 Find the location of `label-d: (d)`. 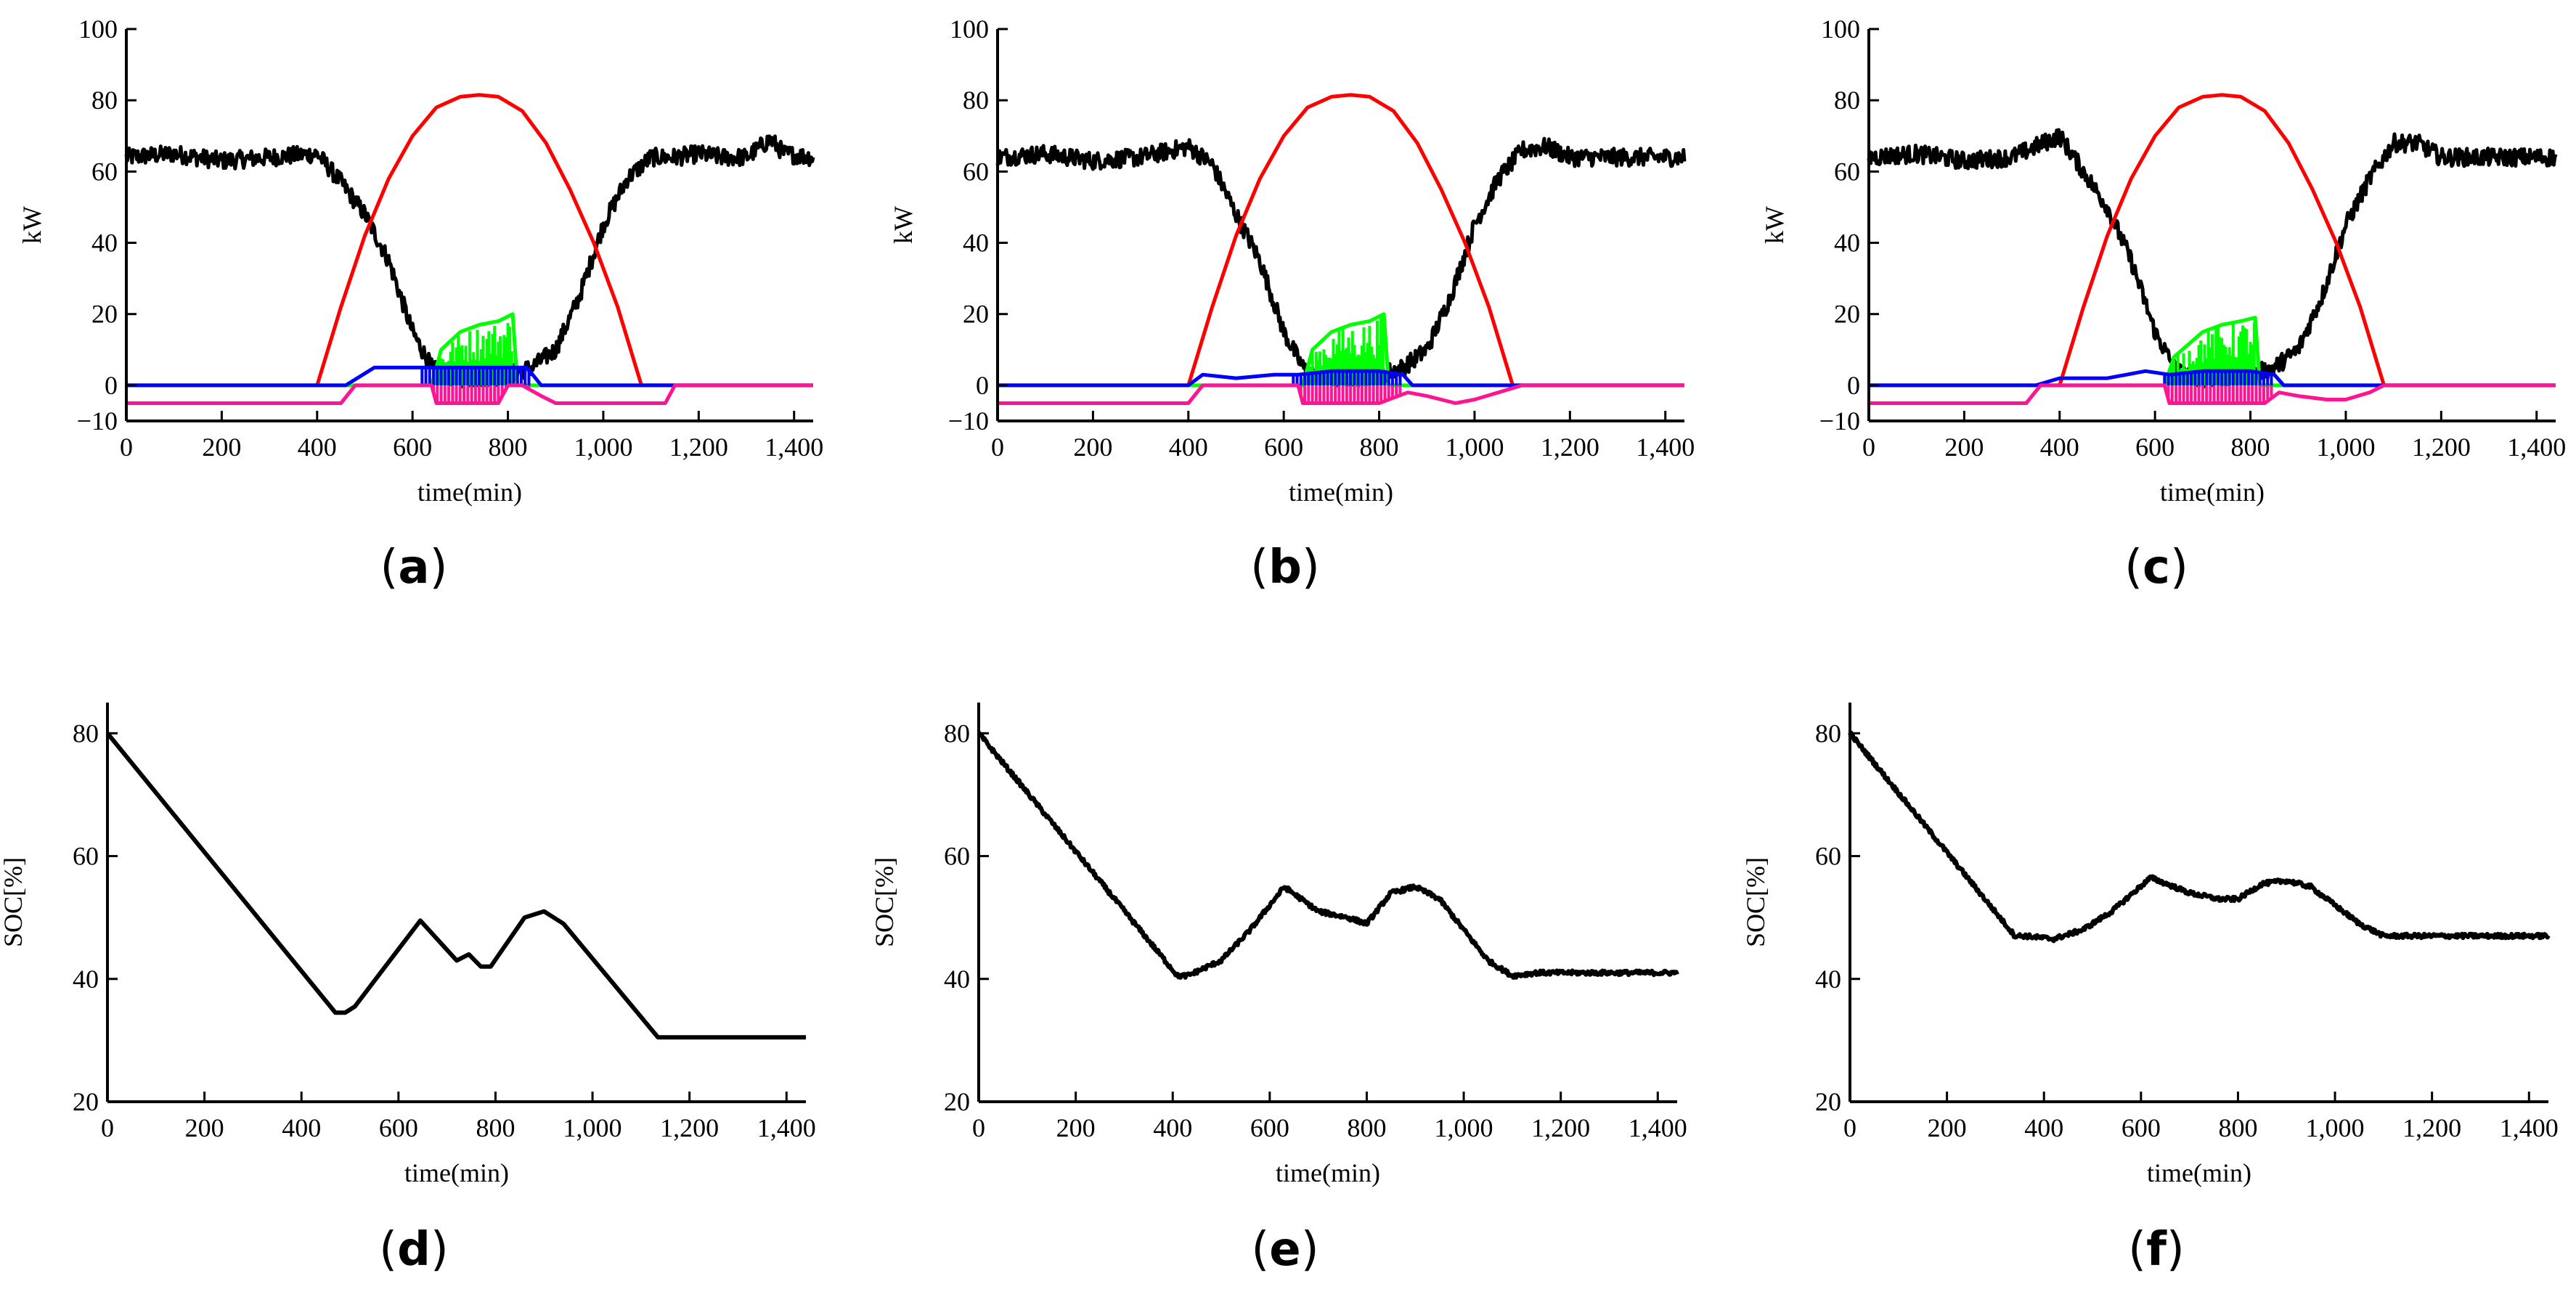

label-d: (d) is located at coordinates (414, 1250).